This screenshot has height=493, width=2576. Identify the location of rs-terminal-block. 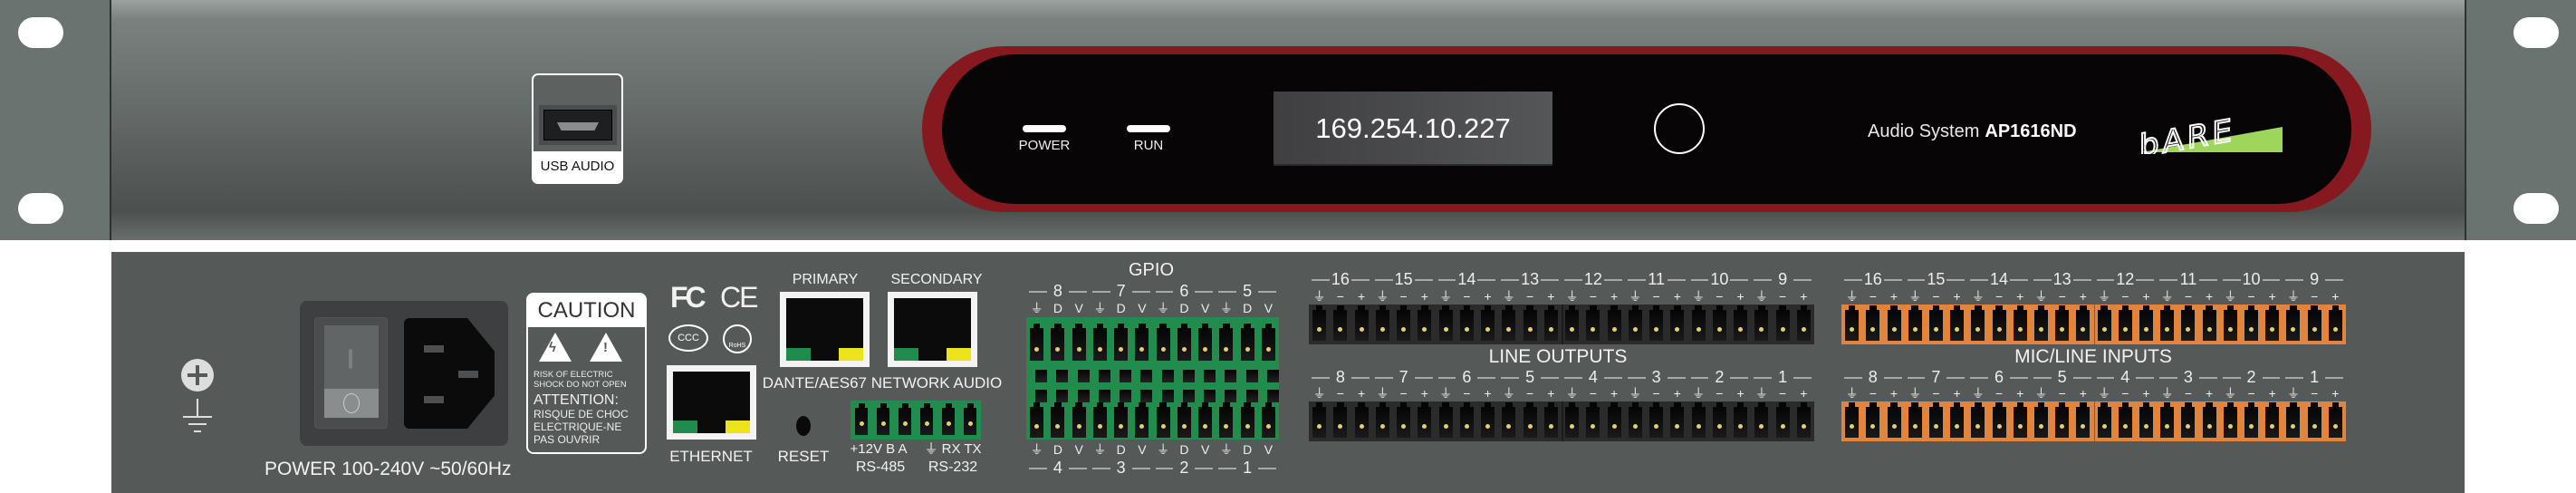
(916, 420).